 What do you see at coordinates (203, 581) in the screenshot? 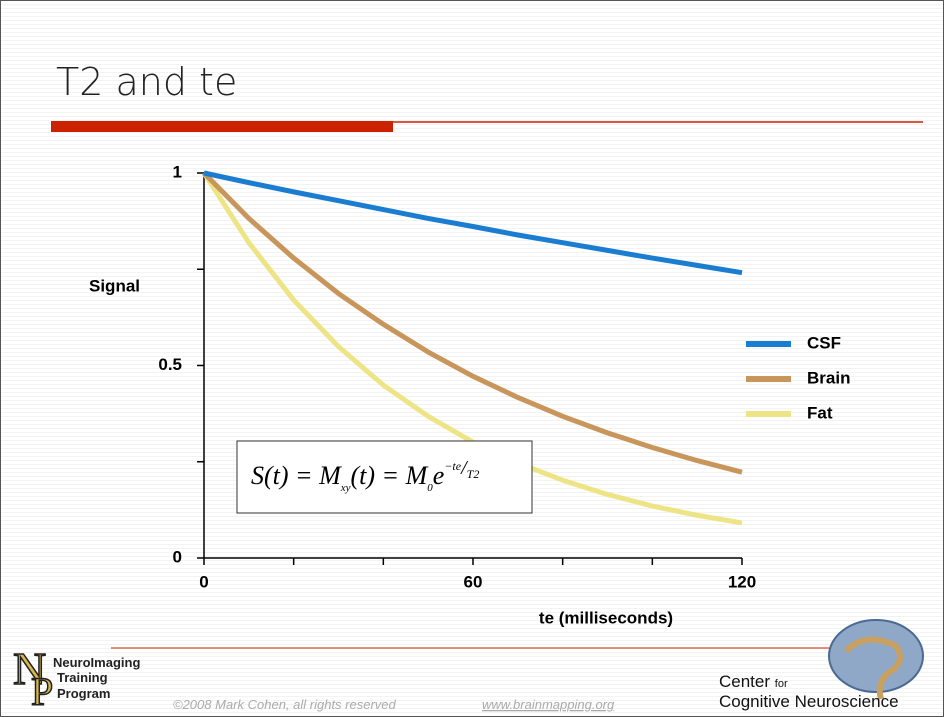
I see `x-tick-label: 0` at bounding box center [203, 581].